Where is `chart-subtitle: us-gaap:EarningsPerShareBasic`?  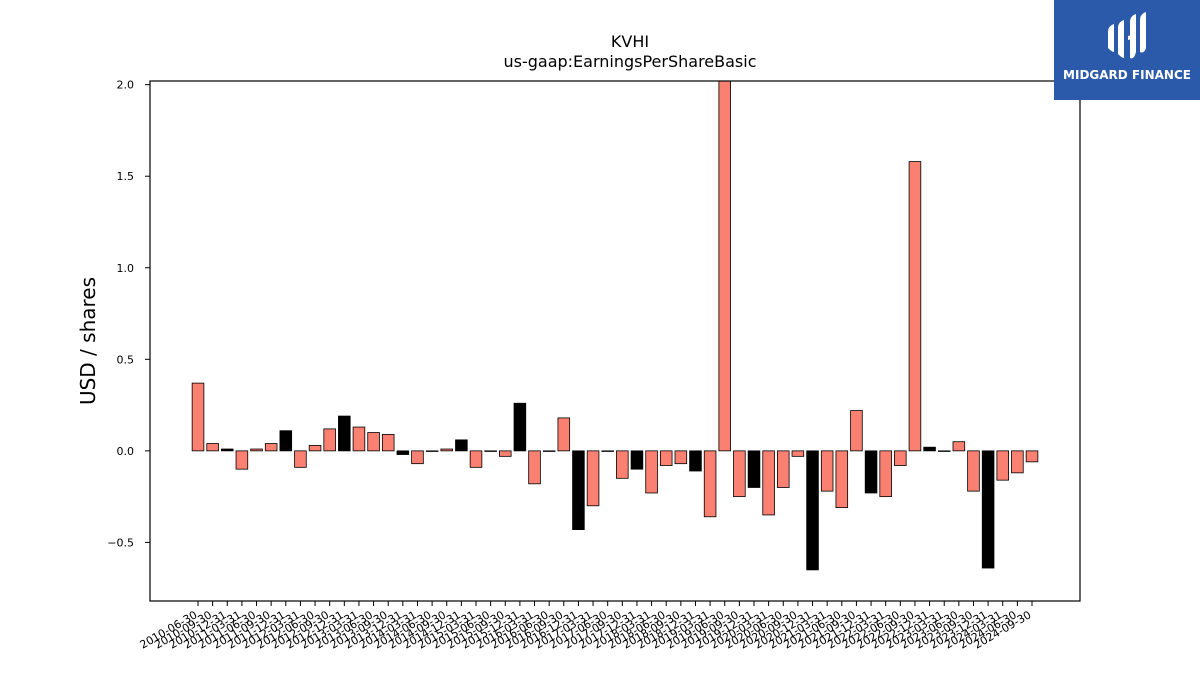
chart-subtitle: us-gaap:EarningsPerShareBasic is located at coordinates (630, 61).